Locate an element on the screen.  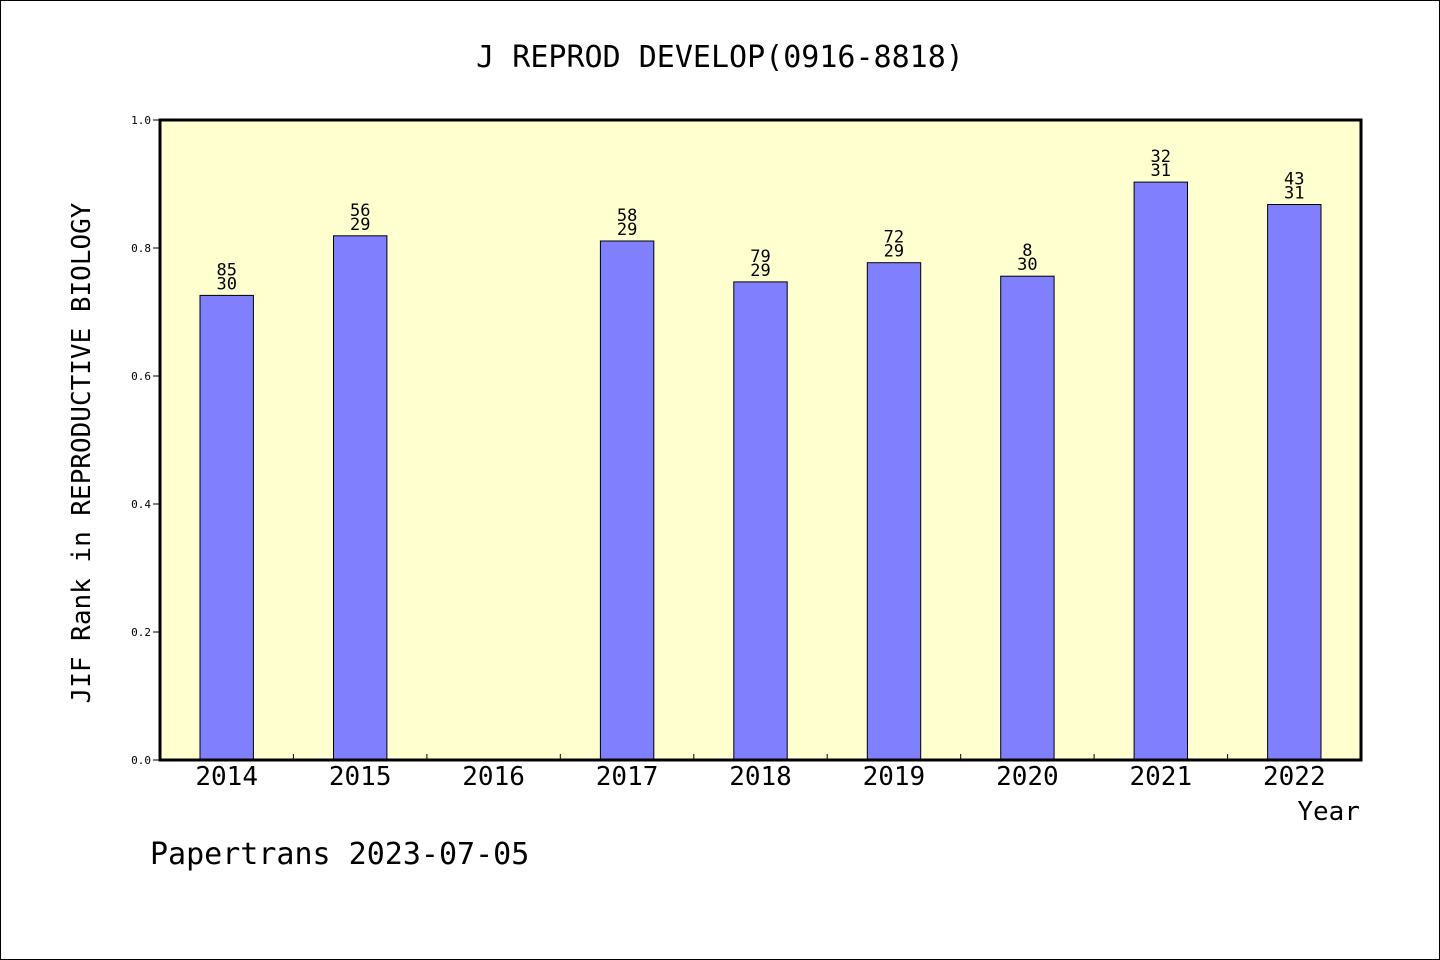
y-tick-label: 0.4 is located at coordinates (141, 504).